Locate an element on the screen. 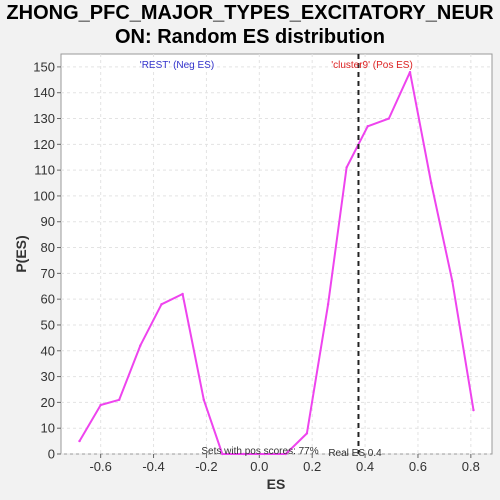 Image resolution: width=500 pixels, height=500 pixels. y-tick-label: 140 is located at coordinates (44, 92).